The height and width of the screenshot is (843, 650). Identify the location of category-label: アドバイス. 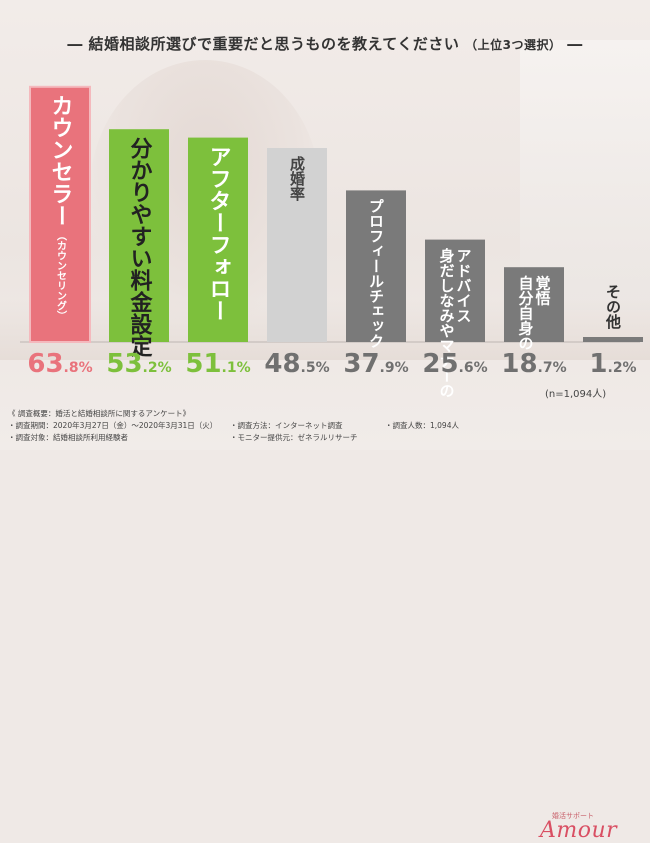
(464, 285).